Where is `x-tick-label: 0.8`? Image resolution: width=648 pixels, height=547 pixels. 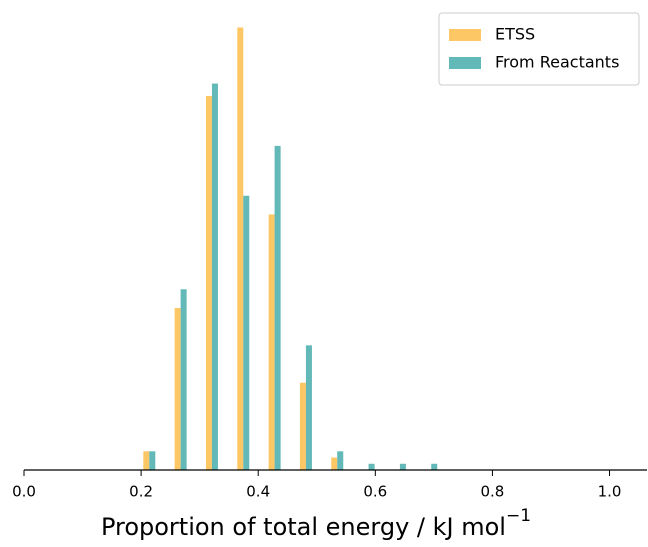 x-tick-label: 0.8 is located at coordinates (492, 492).